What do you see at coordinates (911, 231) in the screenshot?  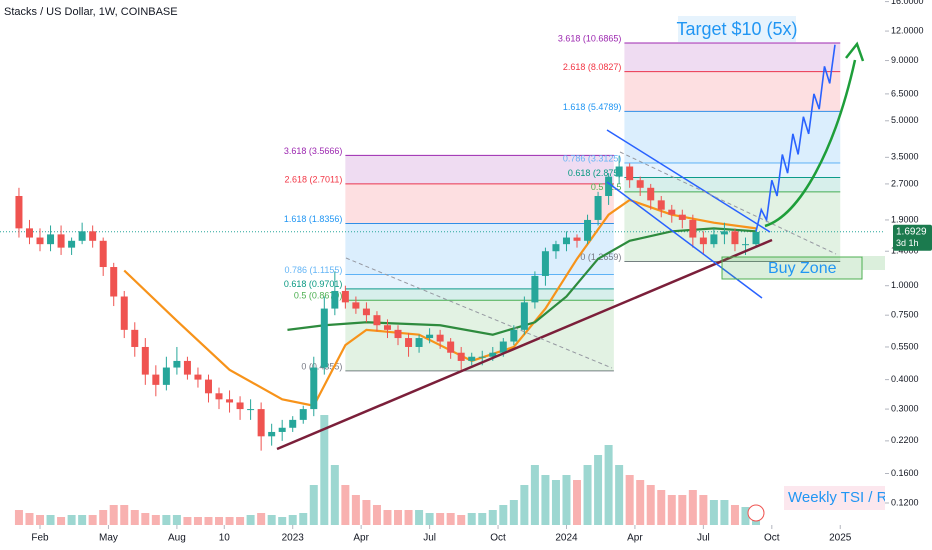 I see `last-price-label: 1.6929` at bounding box center [911, 231].